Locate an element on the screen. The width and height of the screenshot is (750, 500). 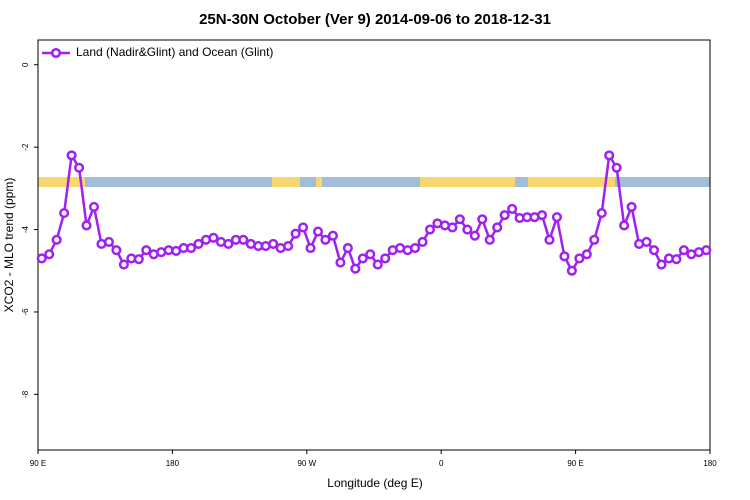
ocean-band is located at coordinates (374, 182).